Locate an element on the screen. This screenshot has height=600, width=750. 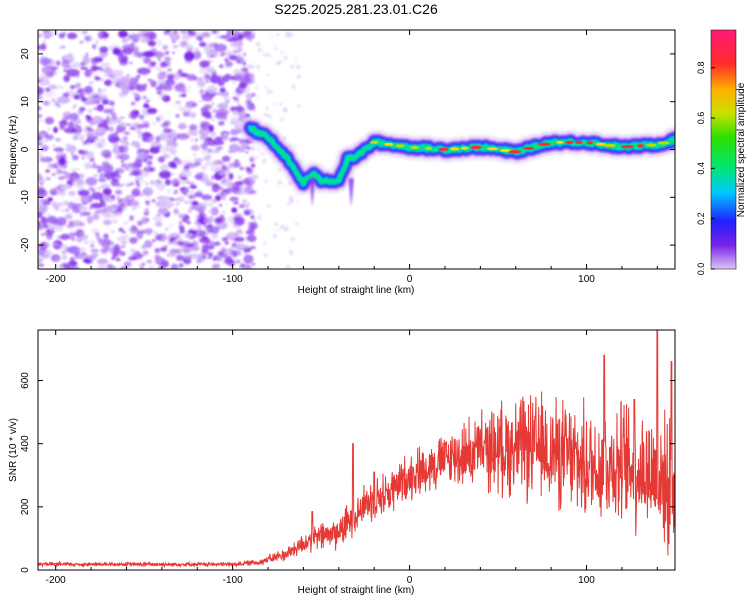
spectrogram-x-tick-label: -100 is located at coordinates (233, 279).